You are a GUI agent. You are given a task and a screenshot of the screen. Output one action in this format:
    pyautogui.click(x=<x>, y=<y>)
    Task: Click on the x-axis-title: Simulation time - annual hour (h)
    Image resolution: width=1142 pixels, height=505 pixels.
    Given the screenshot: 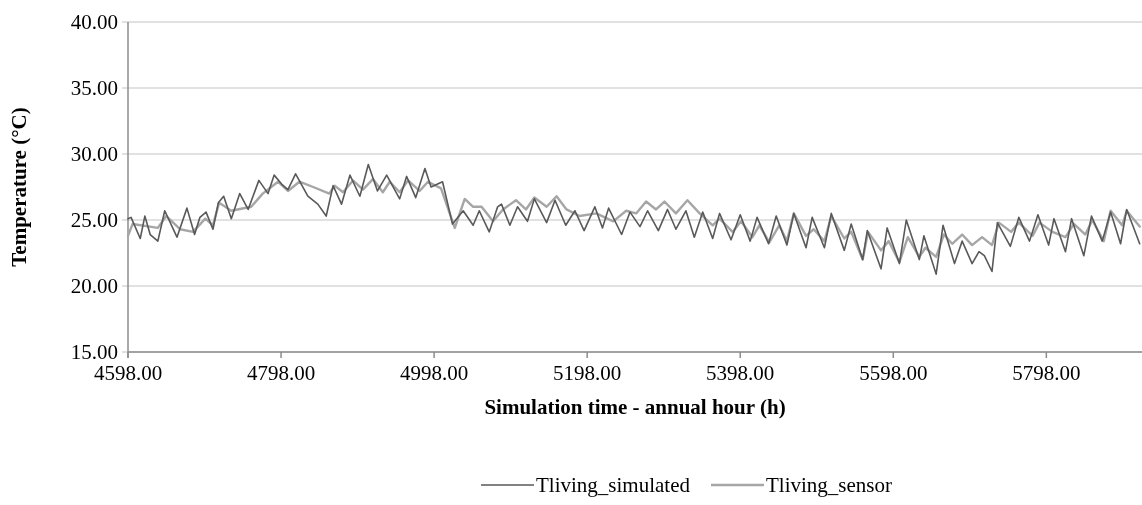 What is the action you would take?
    pyautogui.click(x=635, y=407)
    